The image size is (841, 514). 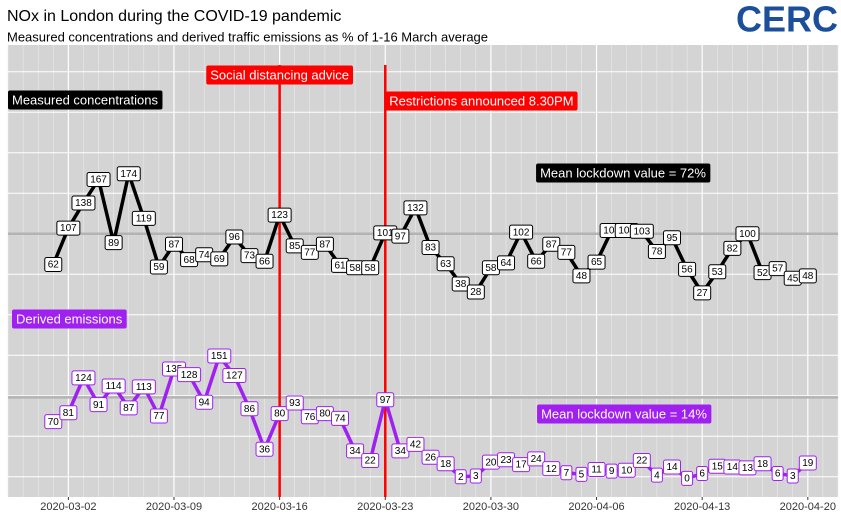 I want to click on series-label: Derived emissions, so click(x=69, y=318).